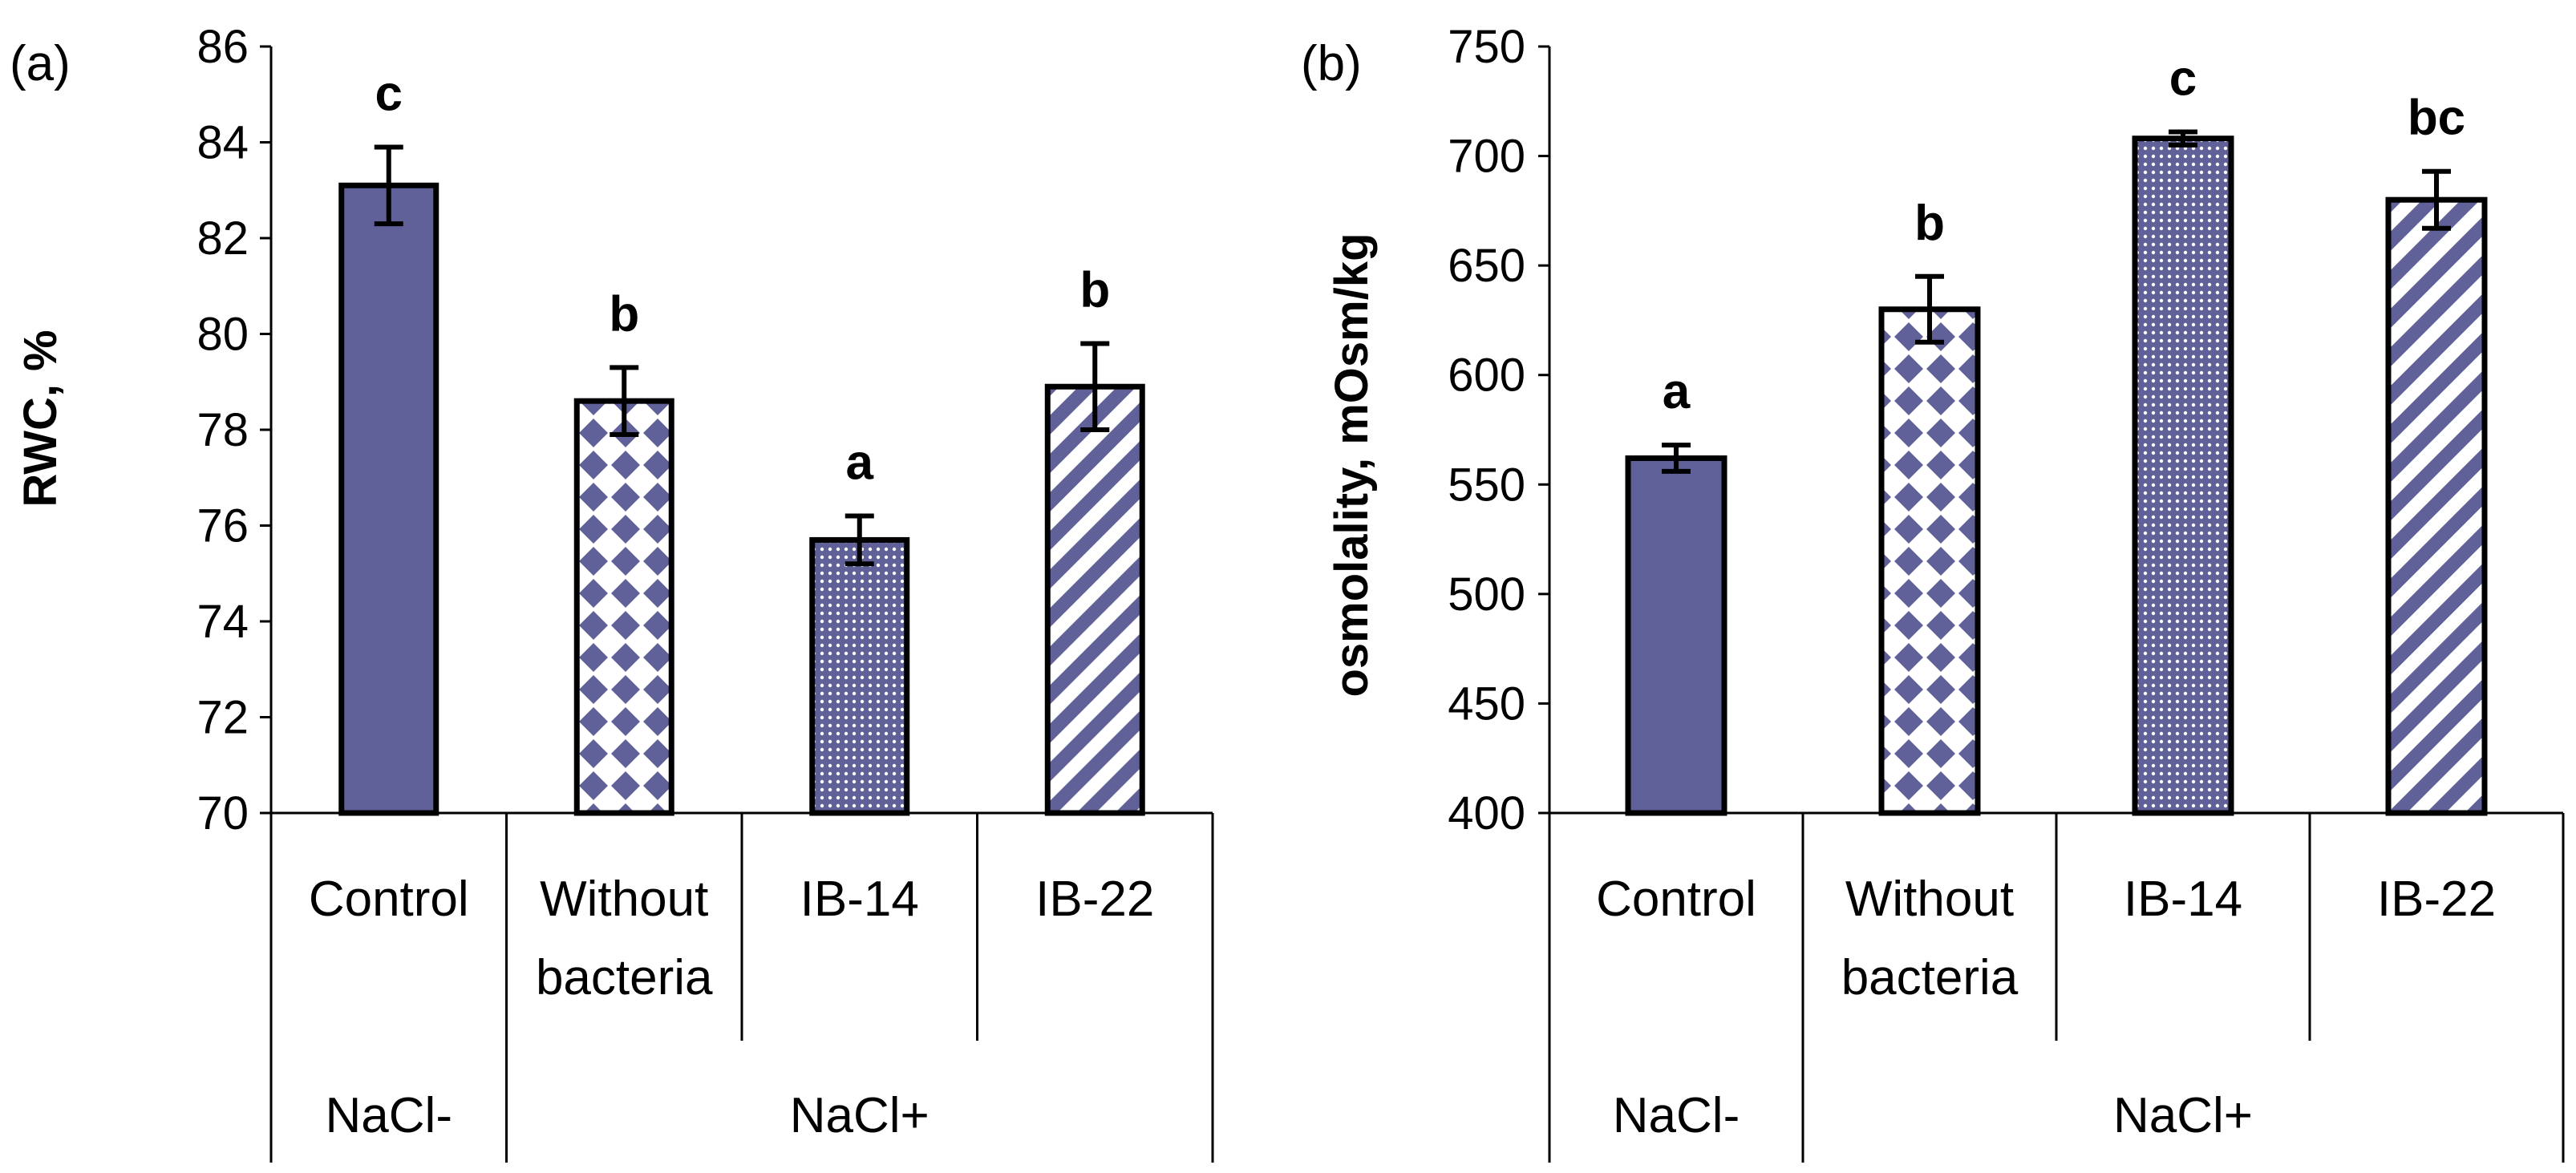 Image resolution: width=2576 pixels, height=1173 pixels. What do you see at coordinates (222, 47) in the screenshot?
I see `y-tick-label: 86` at bounding box center [222, 47].